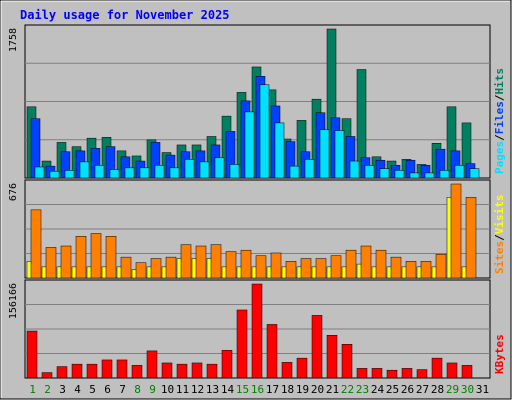 This screenshot has width=512, height=400. I want to click on x-tick-label-day-24: 24, so click(378, 389).